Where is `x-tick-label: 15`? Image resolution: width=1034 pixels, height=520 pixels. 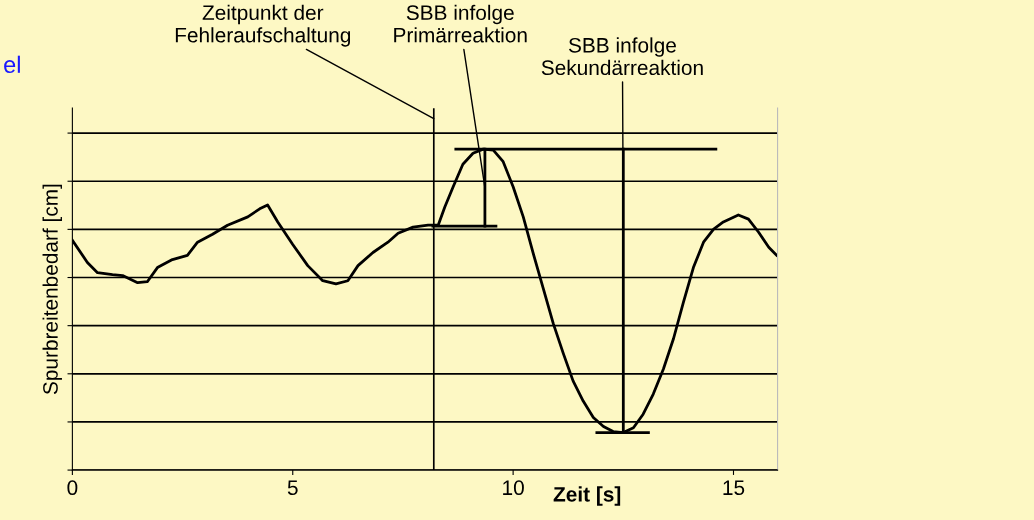 x-tick-label: 15 is located at coordinates (734, 488).